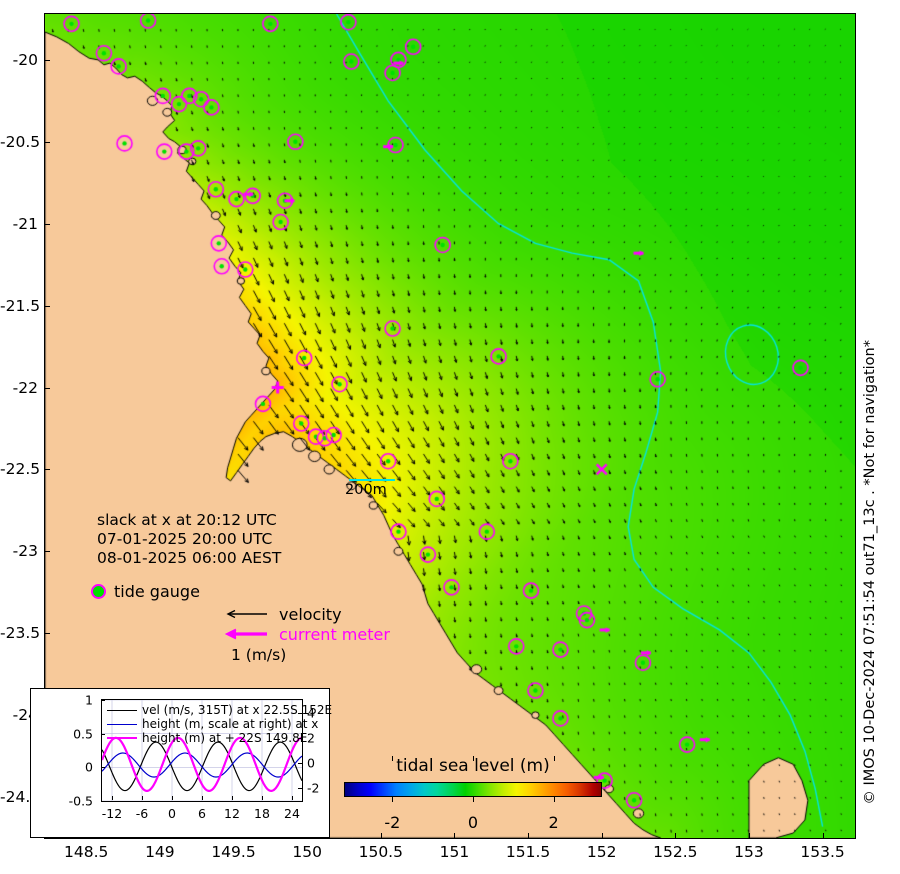  What do you see at coordinates (553, 822) in the screenshot?
I see `colorbar-tick-label: 2` at bounding box center [553, 822].